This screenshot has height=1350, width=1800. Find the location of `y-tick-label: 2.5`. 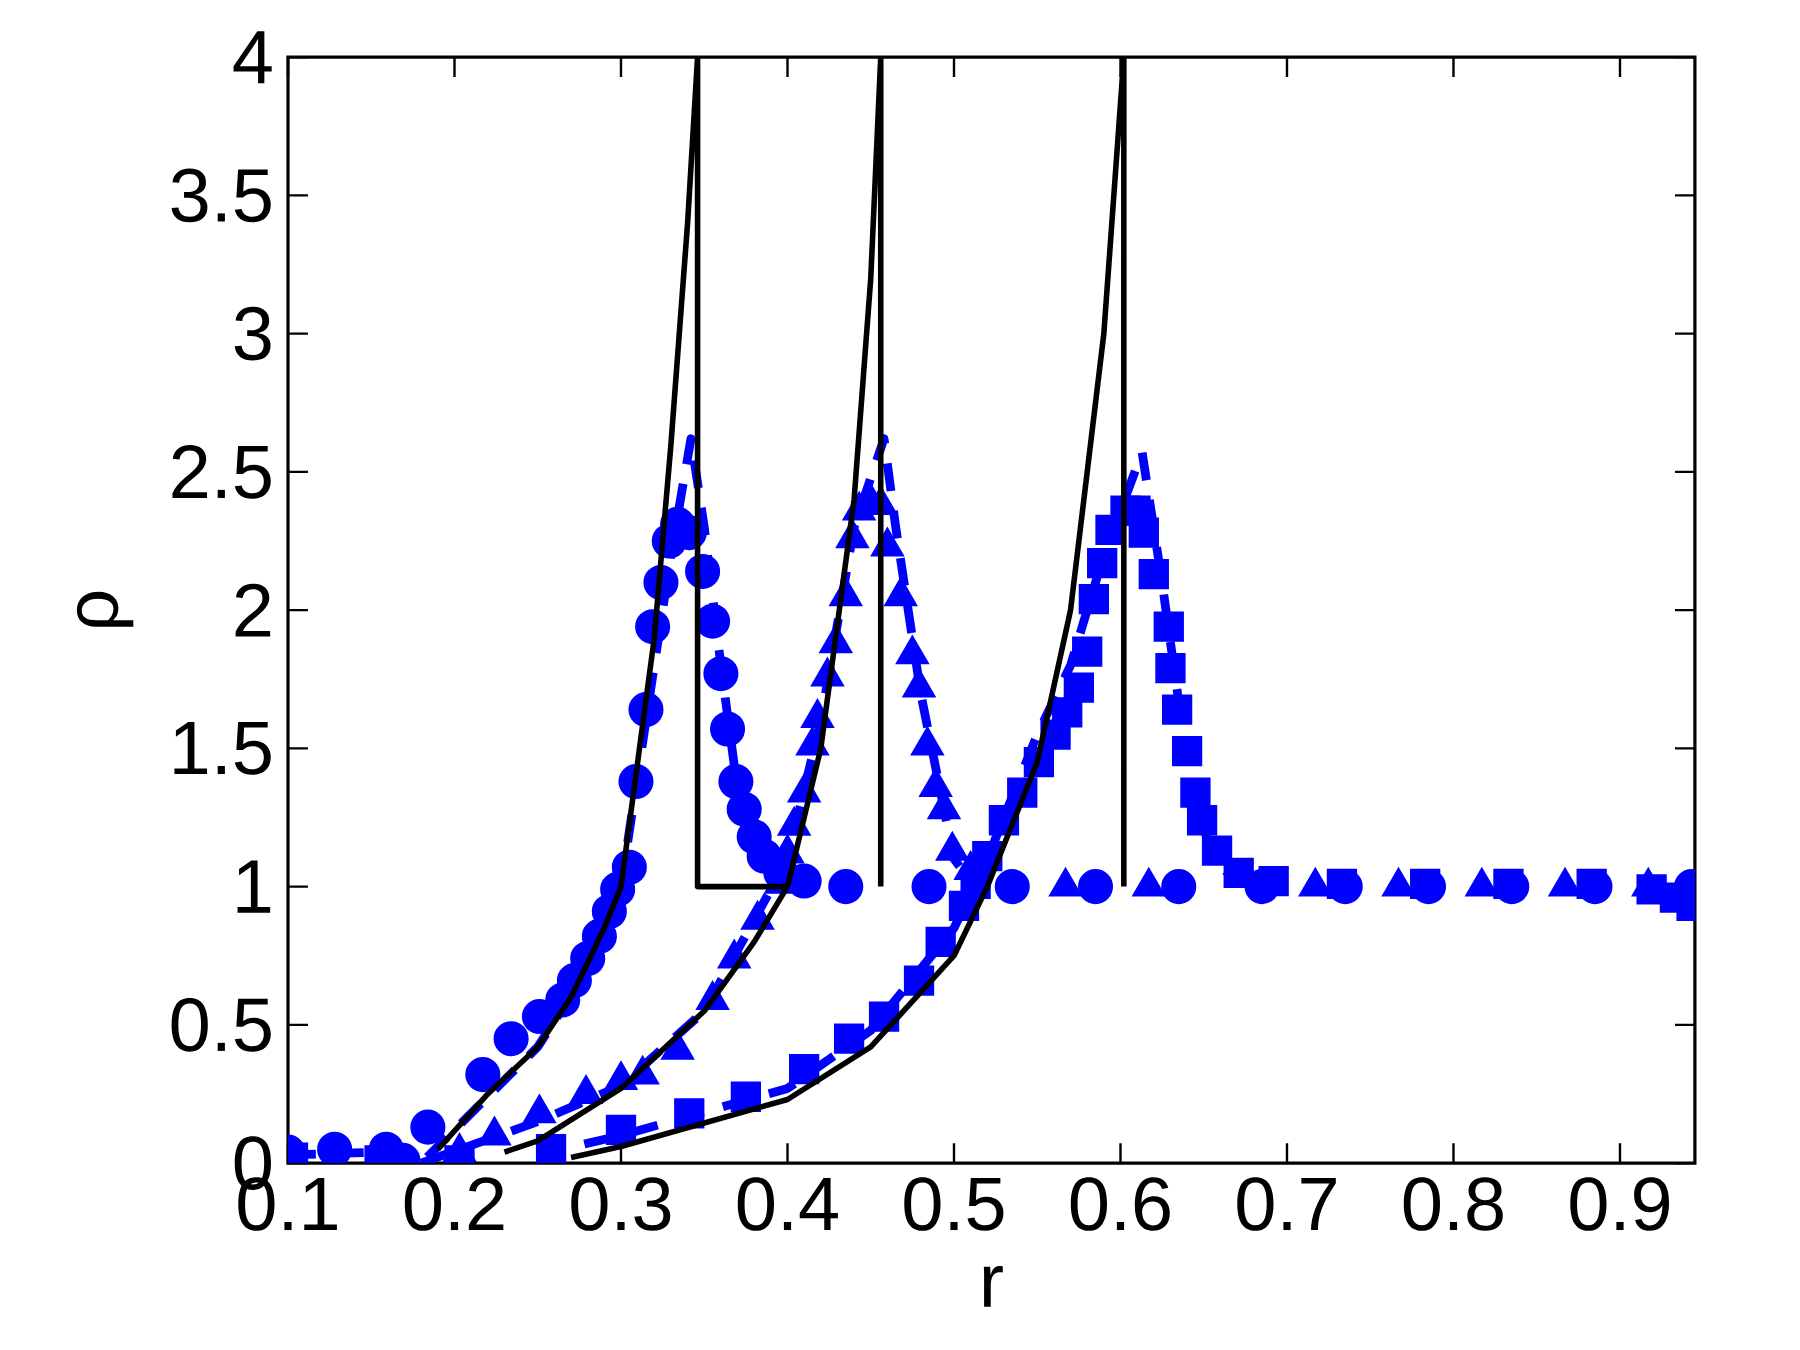

y-tick-label: 2.5 is located at coordinates (221, 472).